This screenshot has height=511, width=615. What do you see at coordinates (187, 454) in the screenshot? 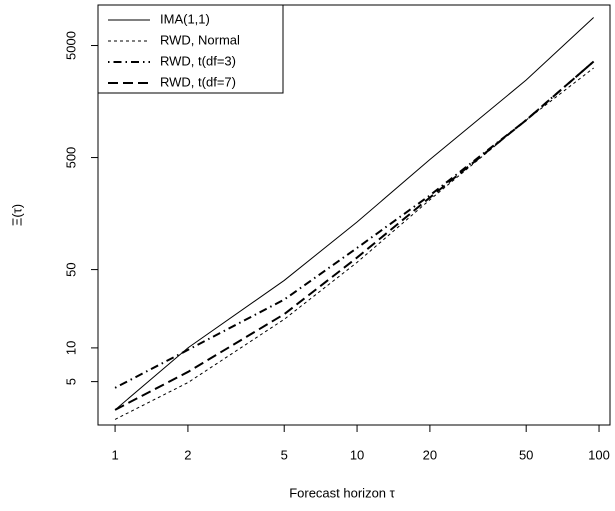
I see `x-tick-label: 2` at bounding box center [187, 454].